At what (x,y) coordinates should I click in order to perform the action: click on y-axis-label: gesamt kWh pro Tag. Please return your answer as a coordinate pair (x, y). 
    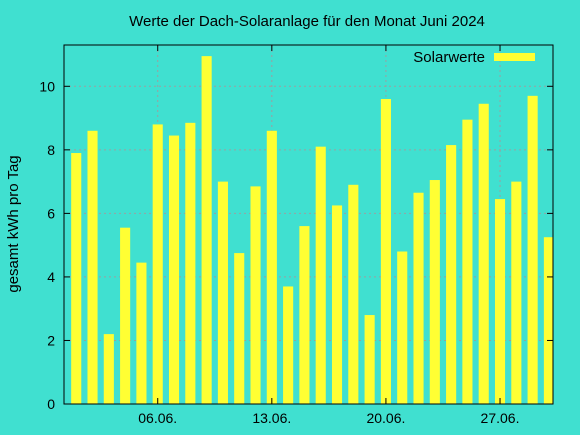
    Looking at the image, I should click on (13, 223).